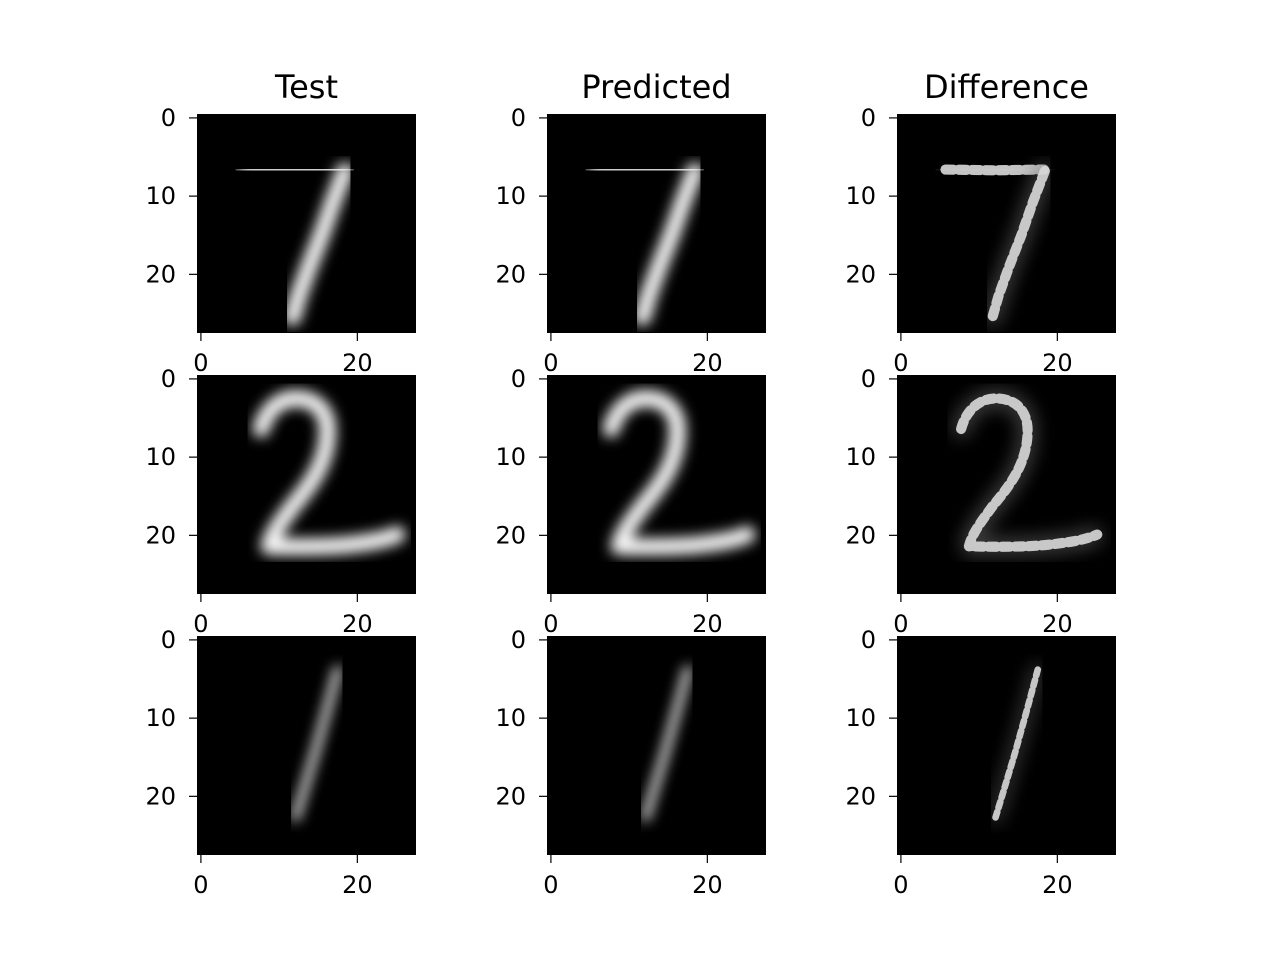 The image size is (1280, 960). I want to click on column-title: Difference, so click(1006, 87).